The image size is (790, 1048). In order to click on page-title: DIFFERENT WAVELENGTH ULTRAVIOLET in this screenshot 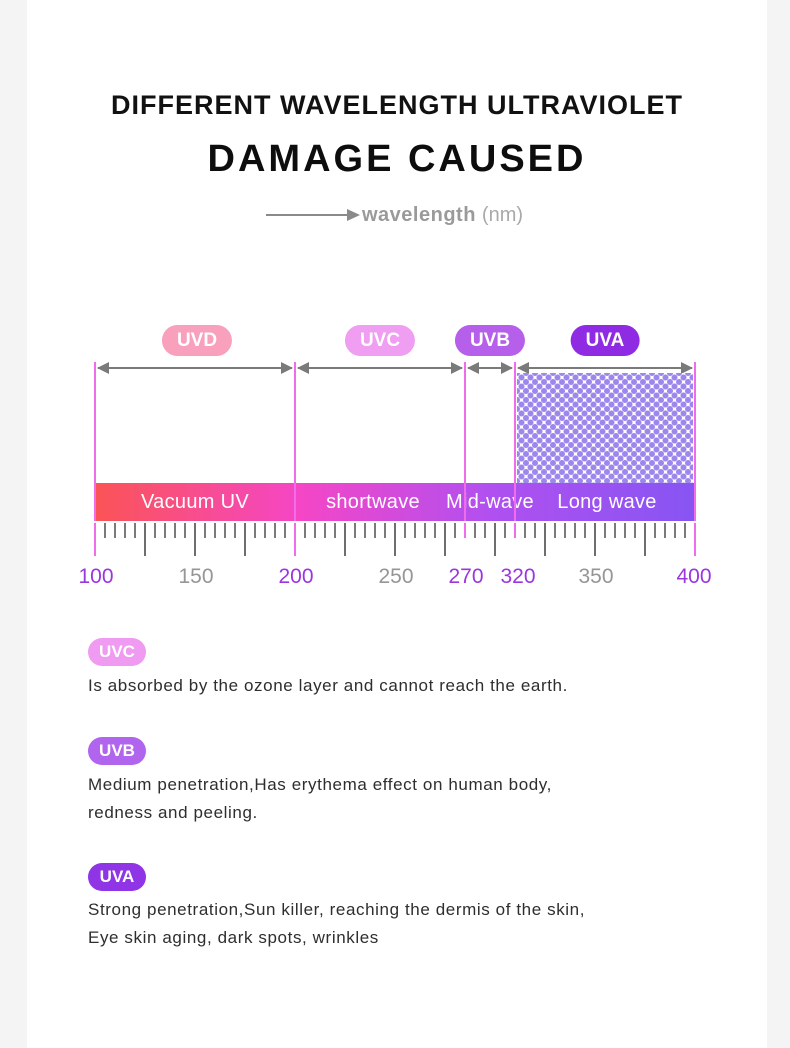, I will do `click(397, 105)`.